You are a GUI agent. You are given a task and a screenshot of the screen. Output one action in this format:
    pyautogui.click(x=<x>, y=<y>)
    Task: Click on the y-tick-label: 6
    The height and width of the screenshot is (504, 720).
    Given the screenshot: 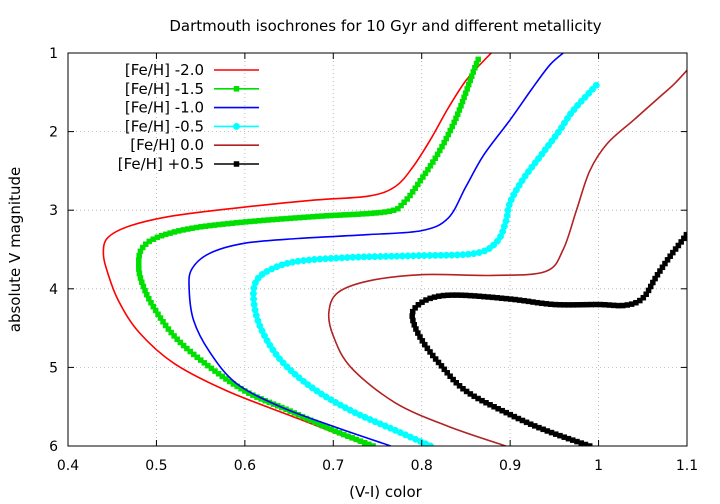 What is the action you would take?
    pyautogui.click(x=53, y=447)
    